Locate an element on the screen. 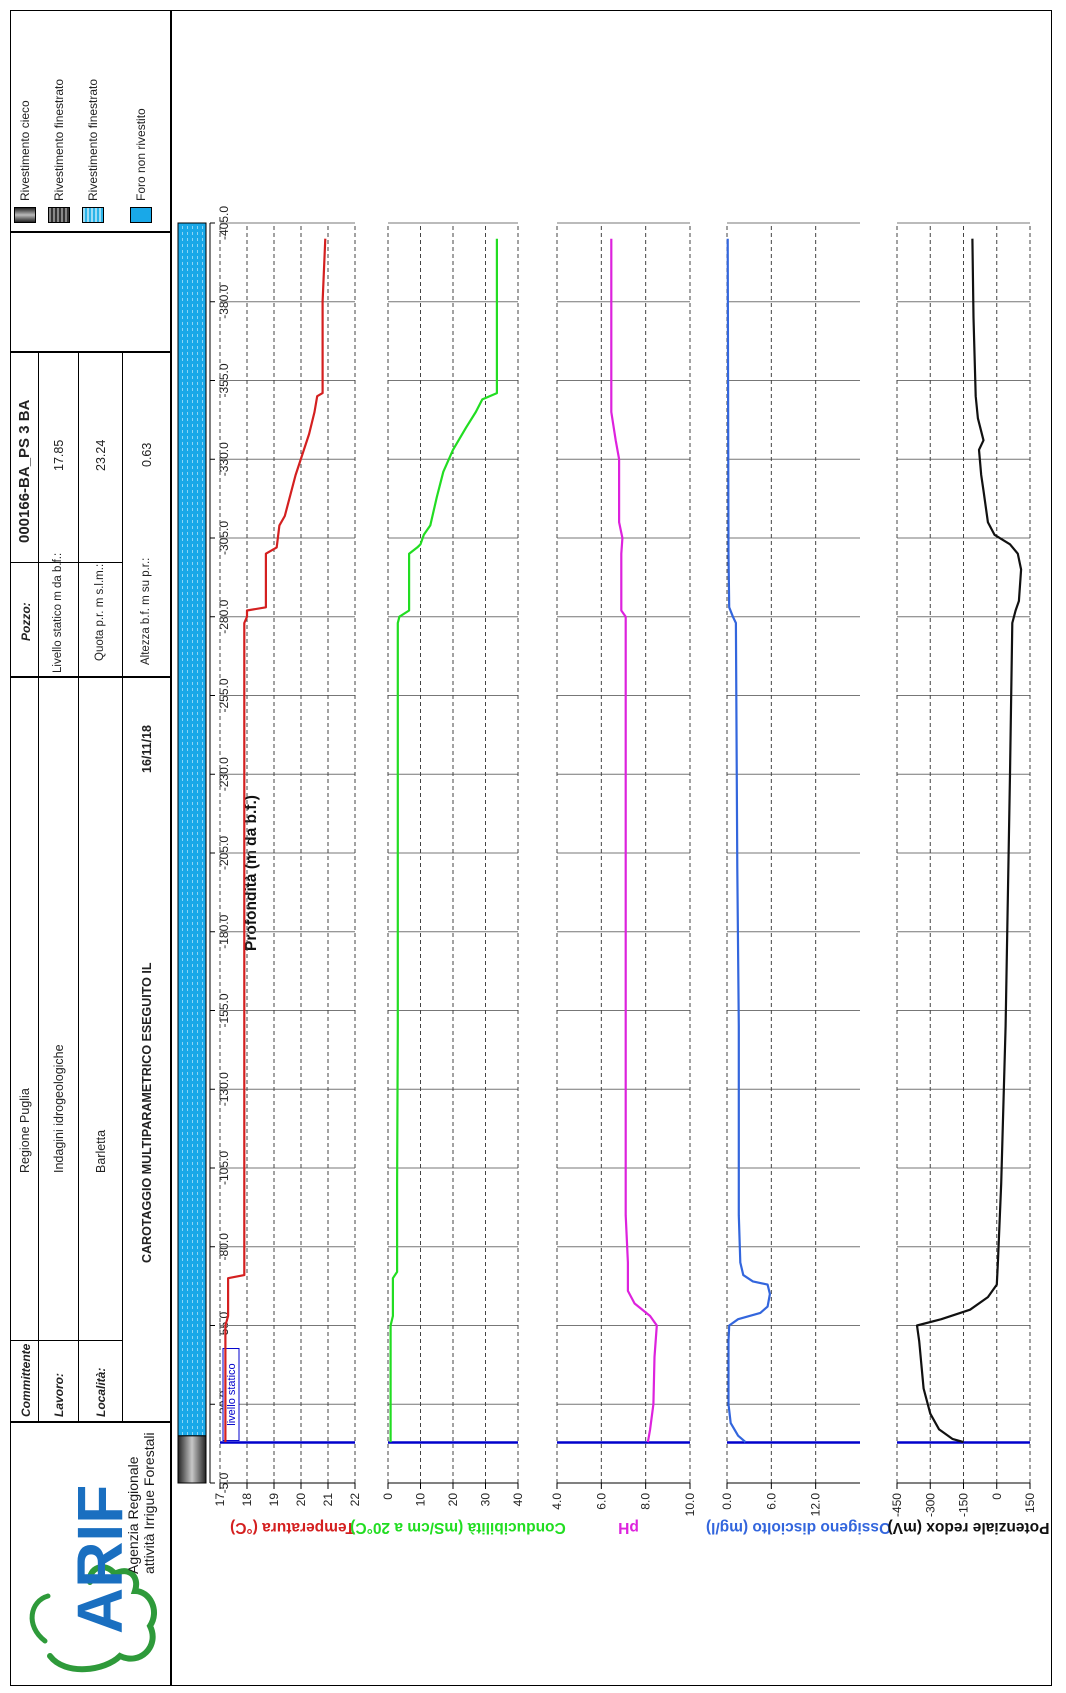 Image resolution: width=1066 pixels, height=1693 pixels. value-tick-label: 8.0 is located at coordinates (646, 1501).